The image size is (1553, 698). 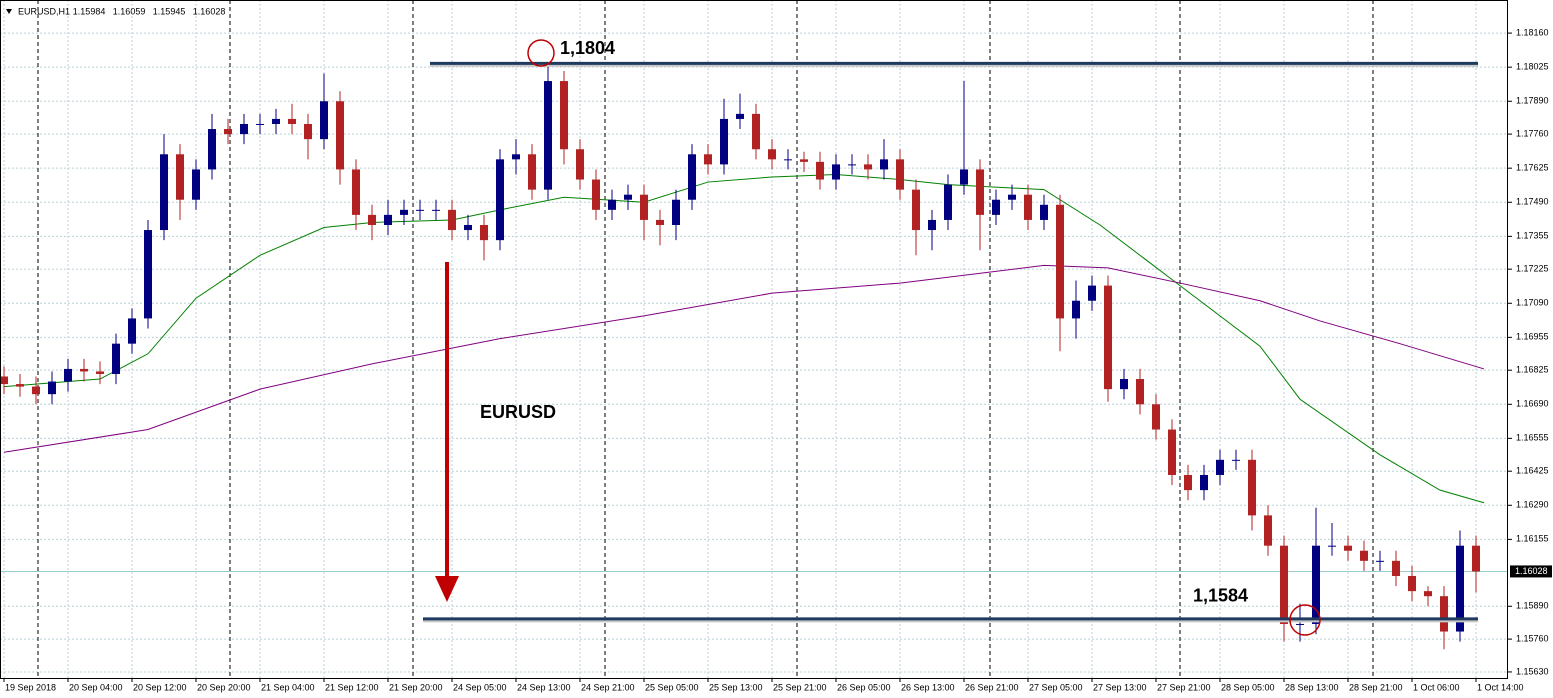 I want to click on low-circle, so click(x=1305, y=620).